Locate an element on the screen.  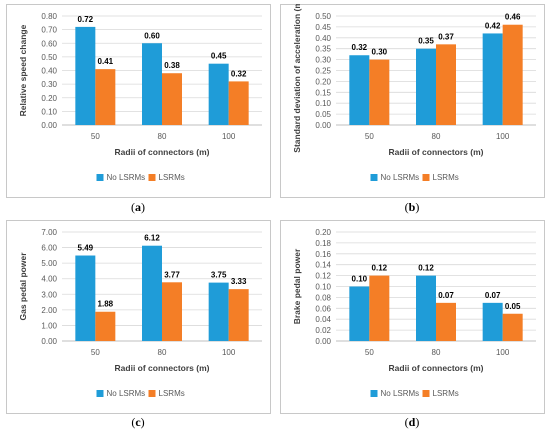
y-axis-title: Relative speed change is located at coordinates (23, 70).